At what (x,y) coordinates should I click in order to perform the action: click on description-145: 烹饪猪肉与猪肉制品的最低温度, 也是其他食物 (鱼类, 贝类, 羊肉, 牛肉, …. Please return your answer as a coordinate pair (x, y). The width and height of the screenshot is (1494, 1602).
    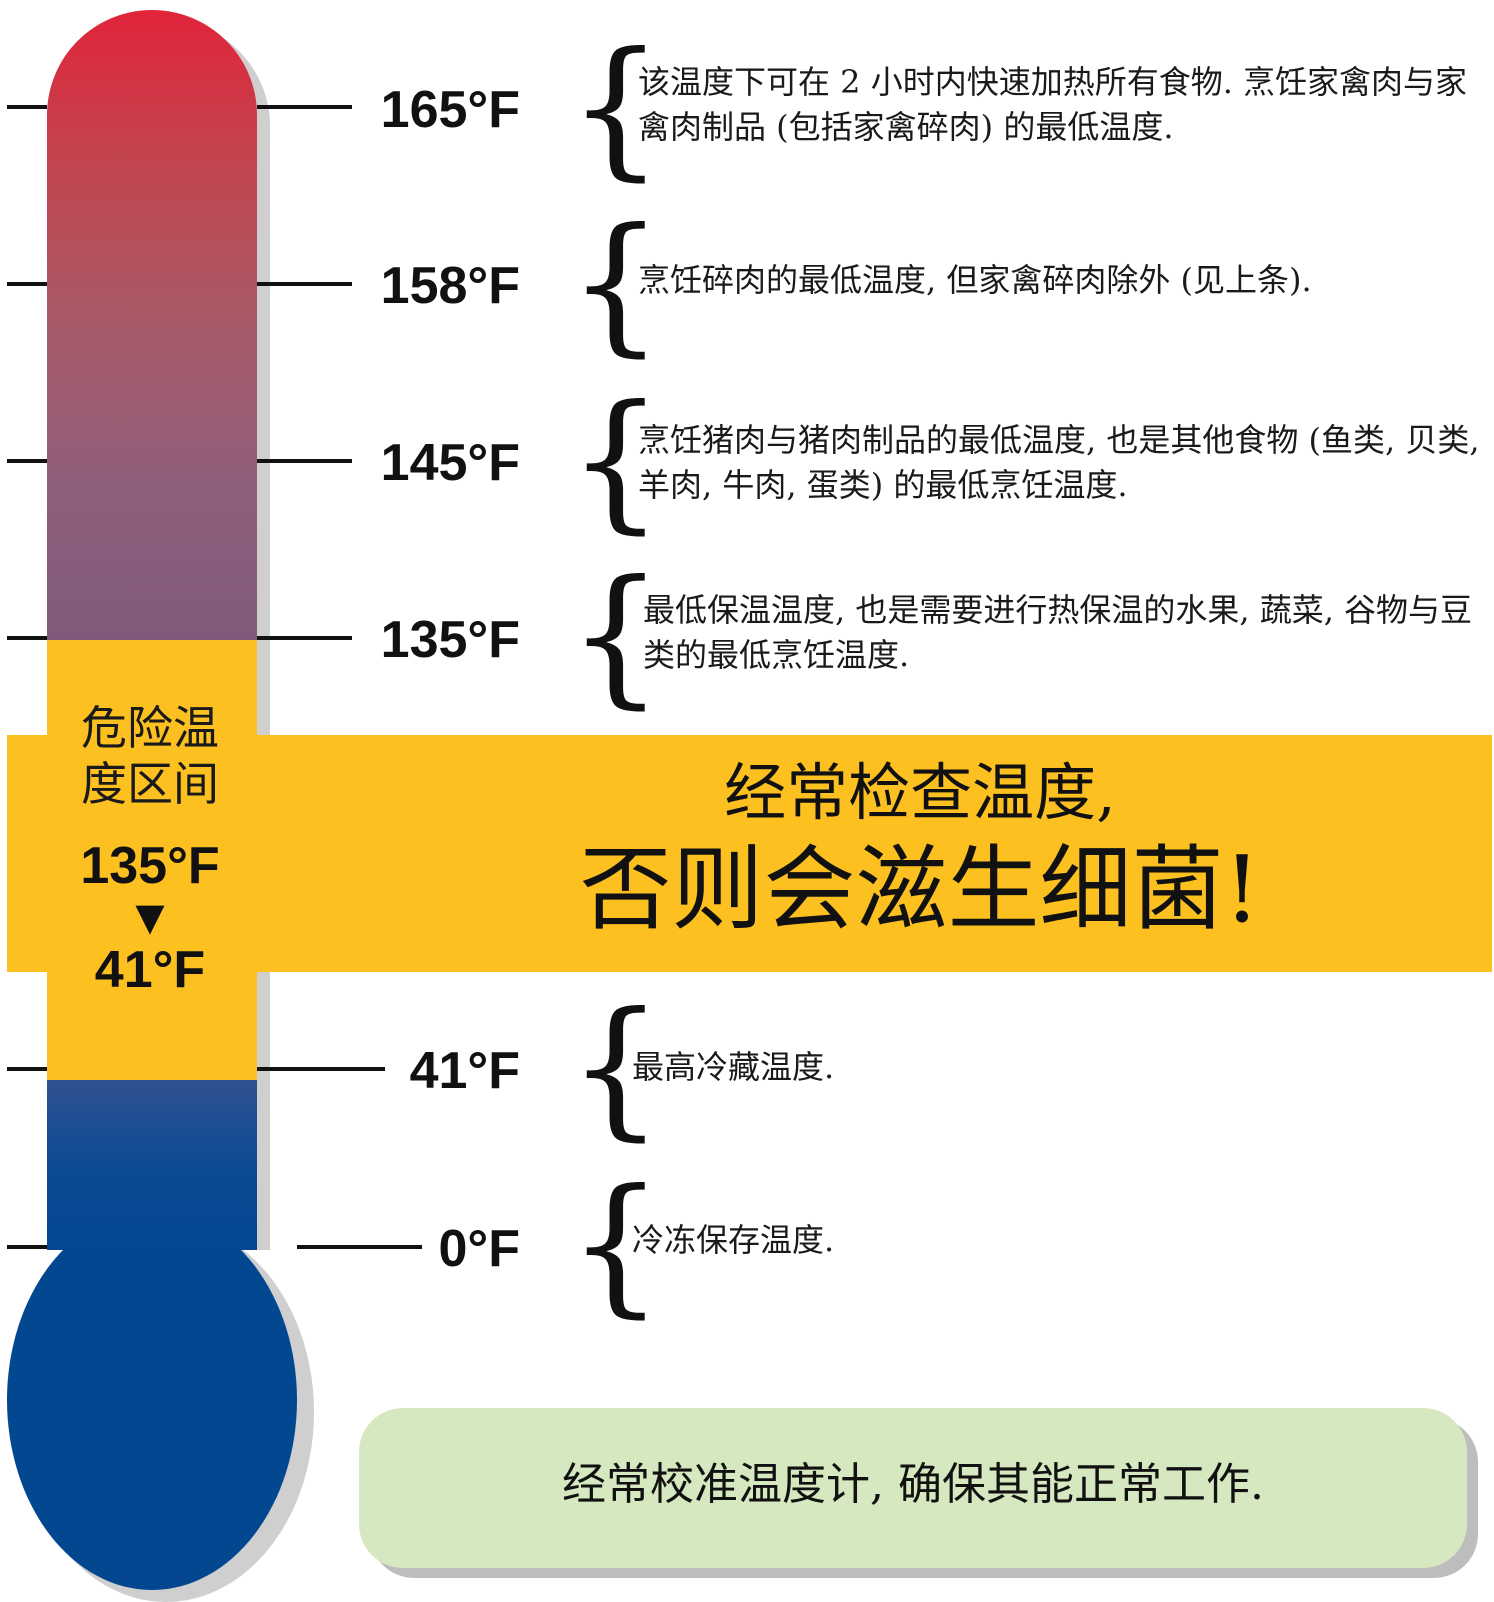
    Looking at the image, I should click on (1059, 462).